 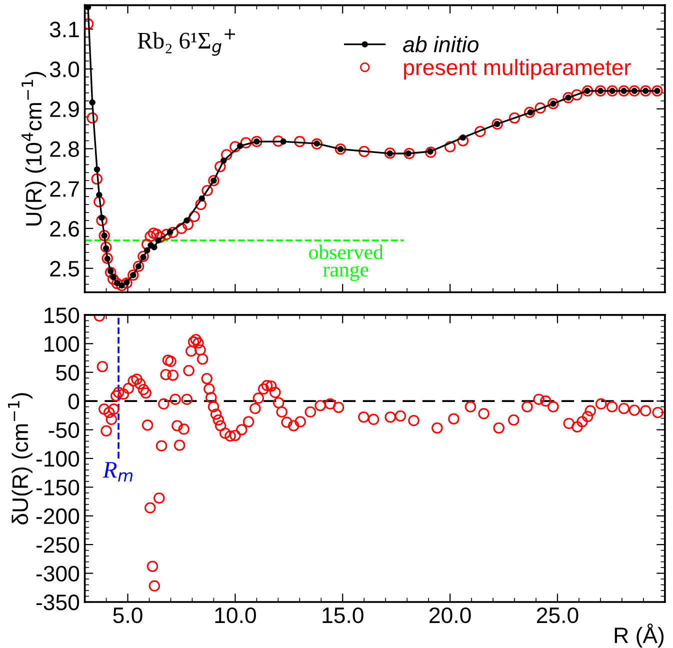 I want to click on ref-line-label: R$_{m}$, so click(x=117, y=472).